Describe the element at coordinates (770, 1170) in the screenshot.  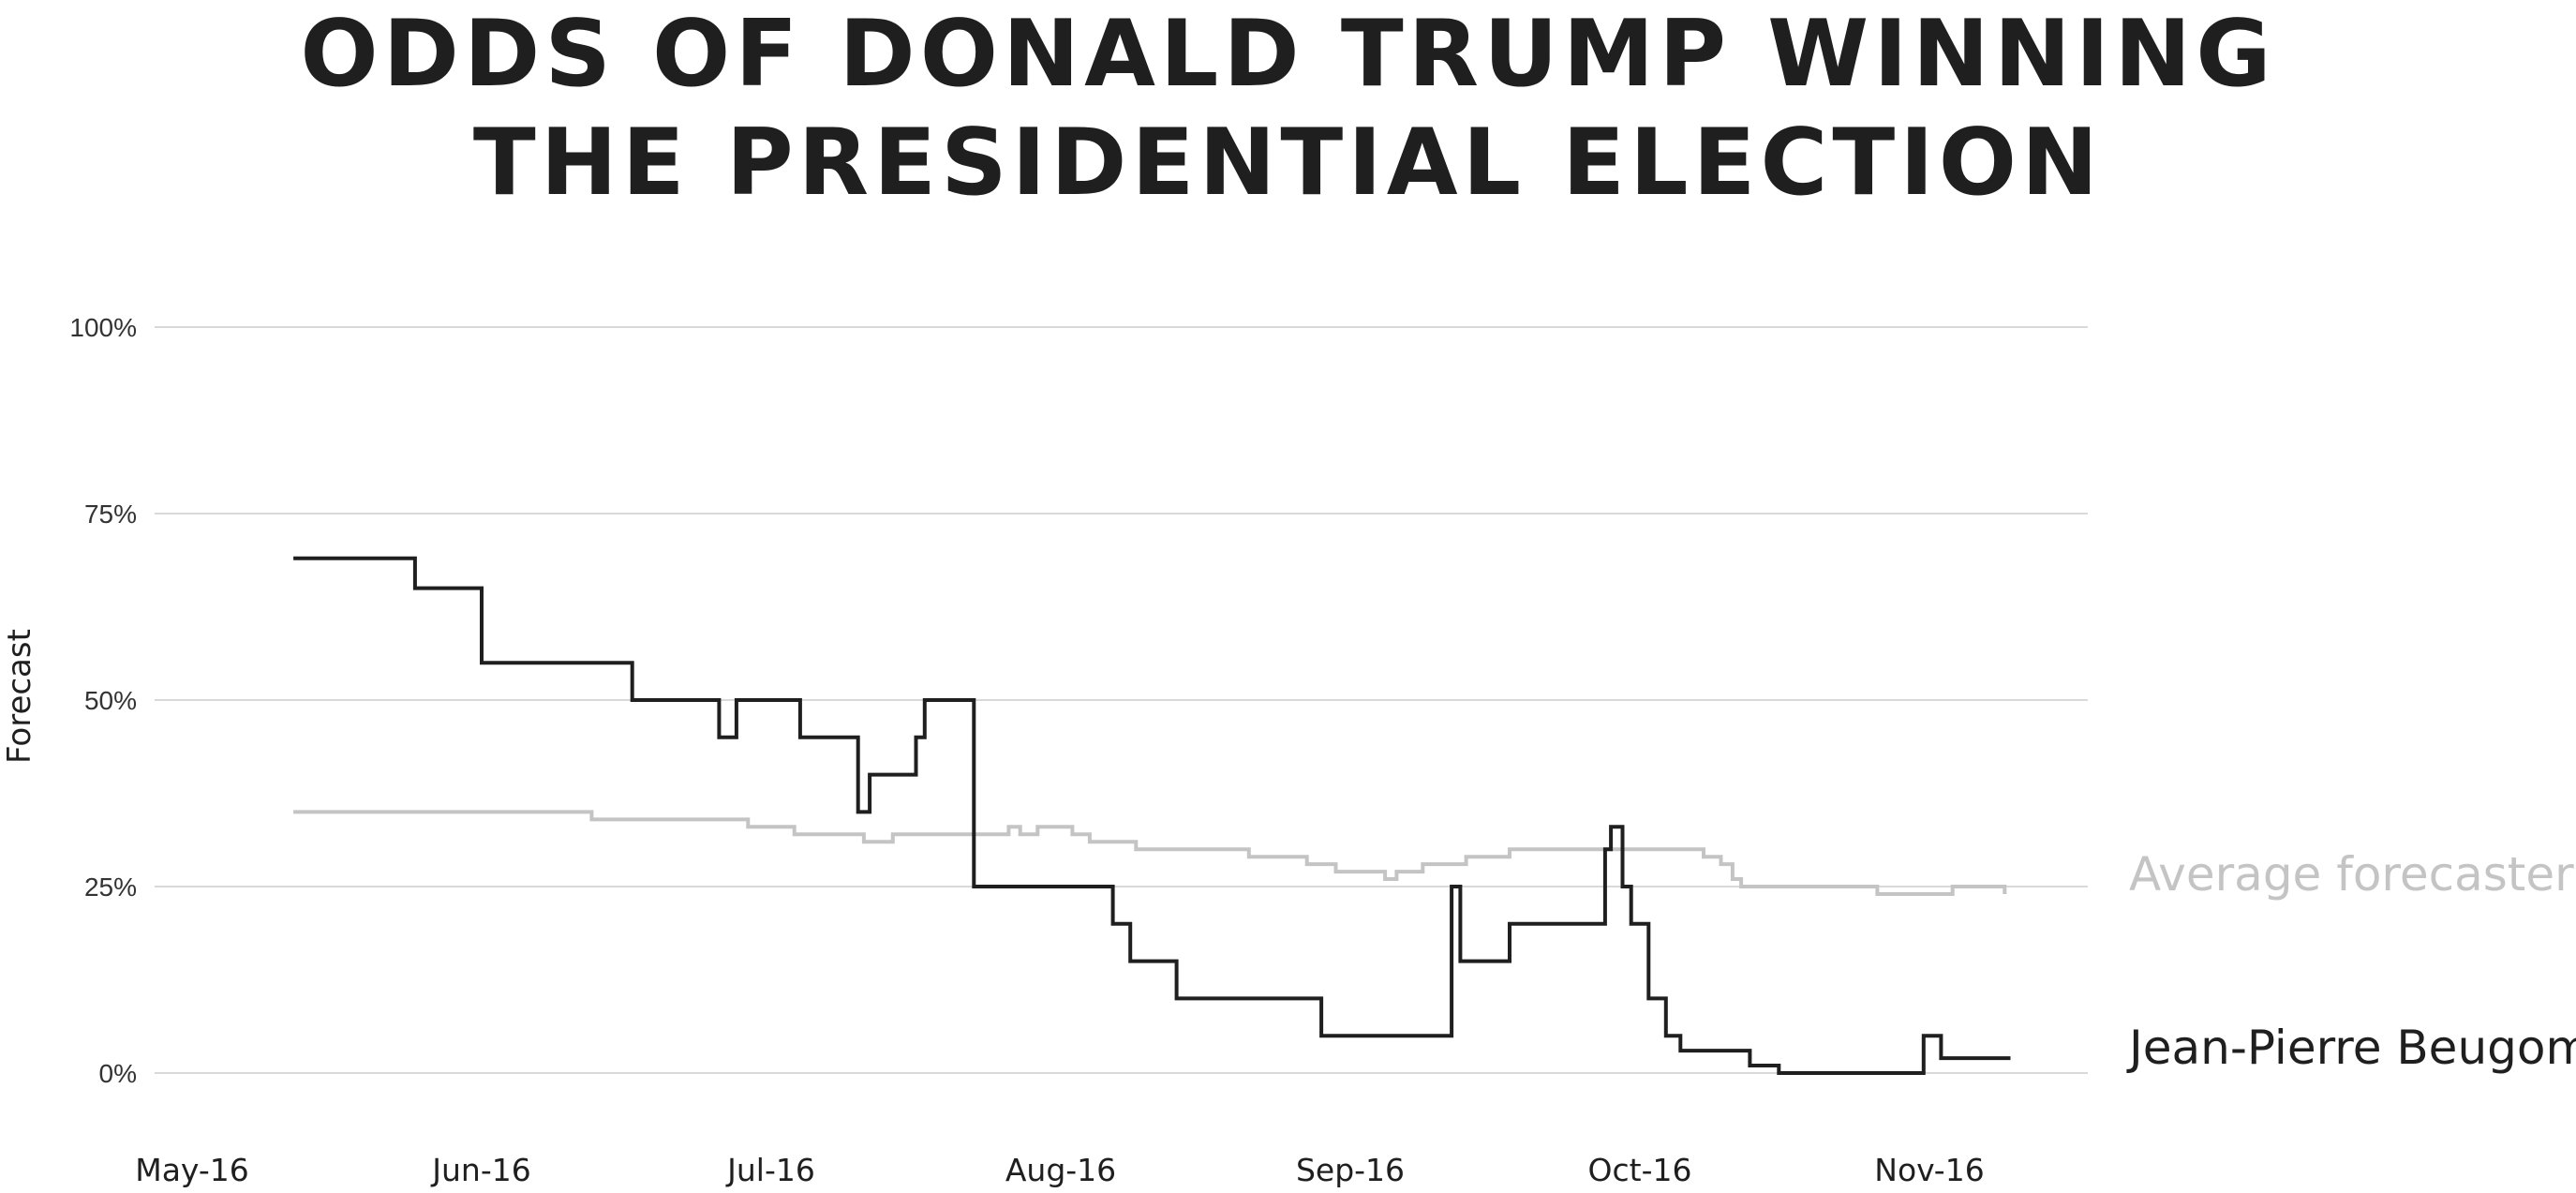
I see `x-tick-label: Jul-16` at that location.